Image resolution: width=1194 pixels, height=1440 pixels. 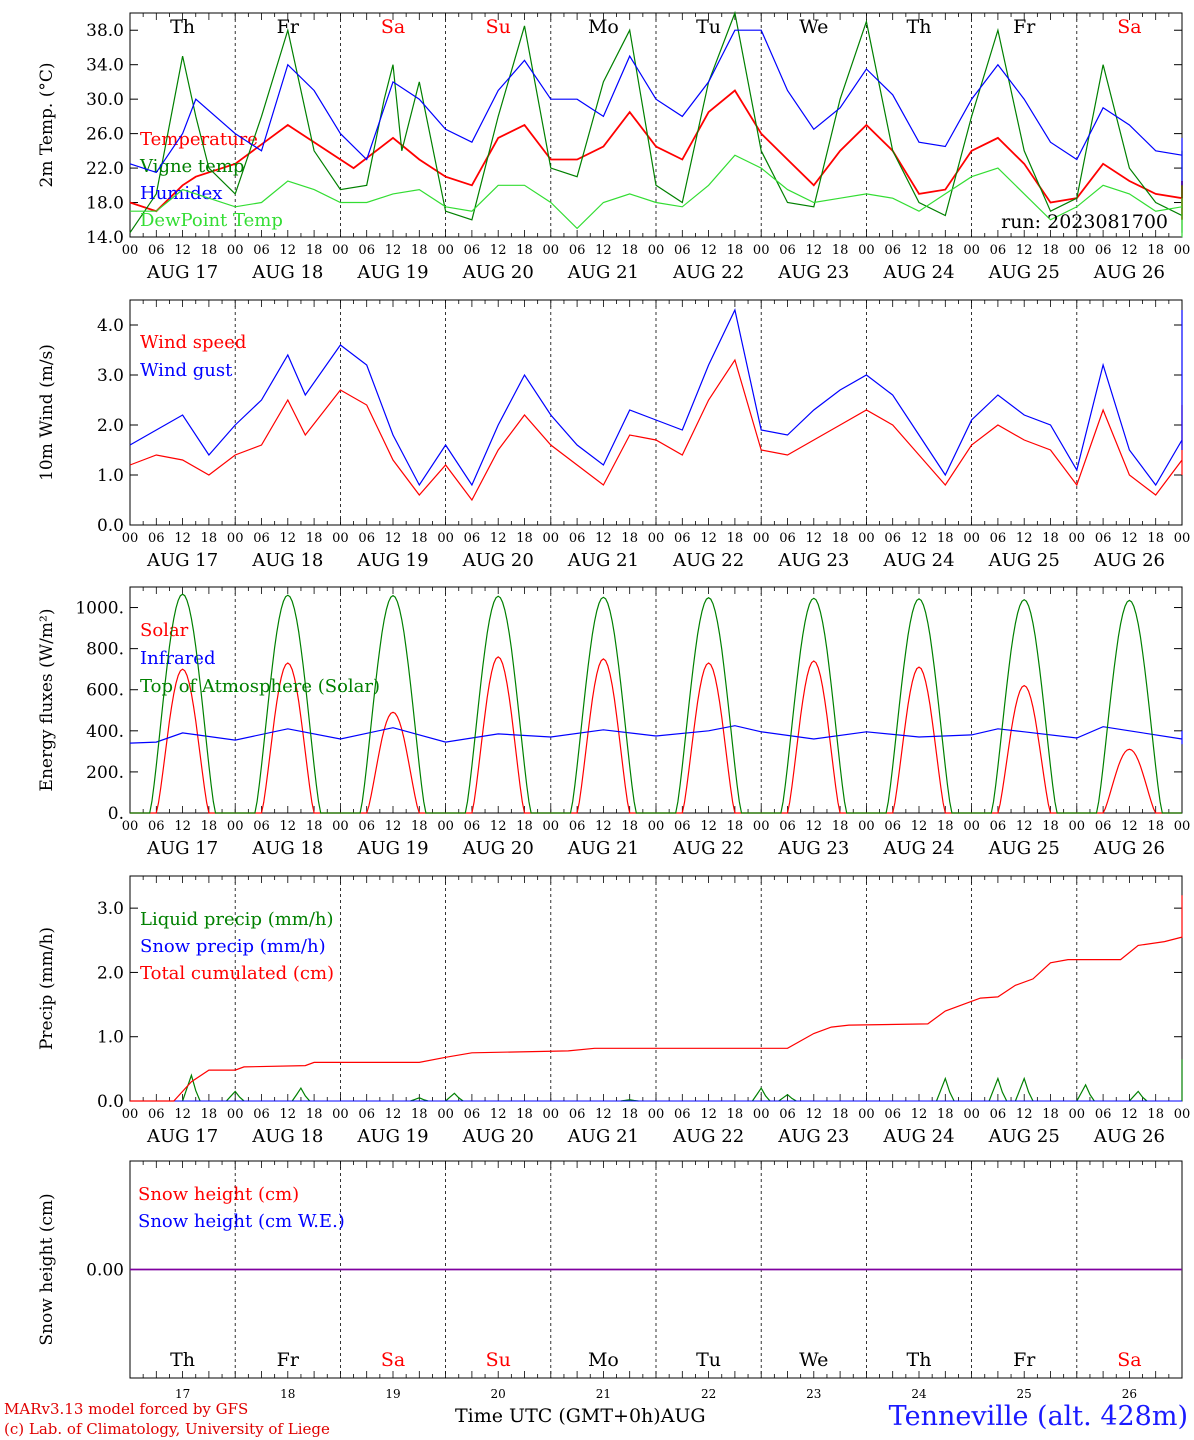 I want to click on y-tick-label: 26.0, so click(x=105, y=135).